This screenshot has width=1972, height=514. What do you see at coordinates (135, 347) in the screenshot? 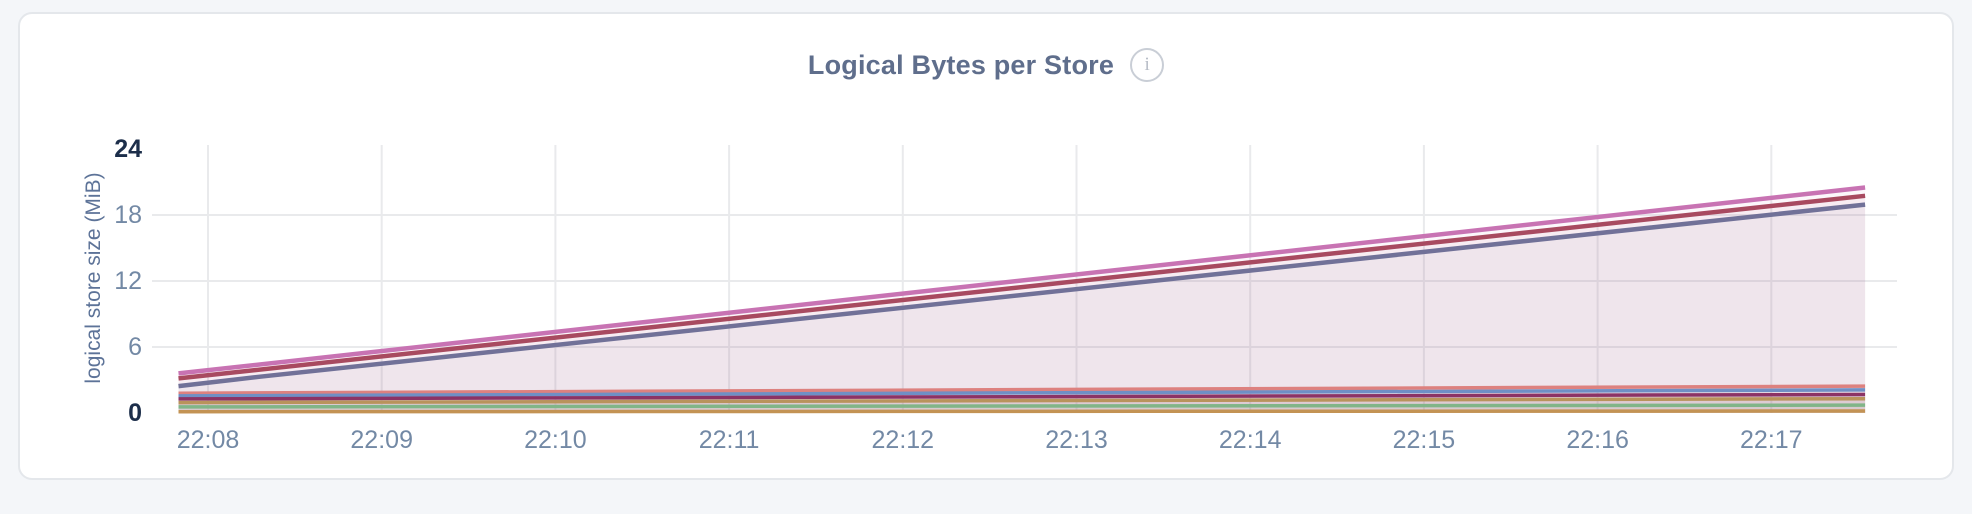
I see `y-tick-label: 6` at bounding box center [135, 347].